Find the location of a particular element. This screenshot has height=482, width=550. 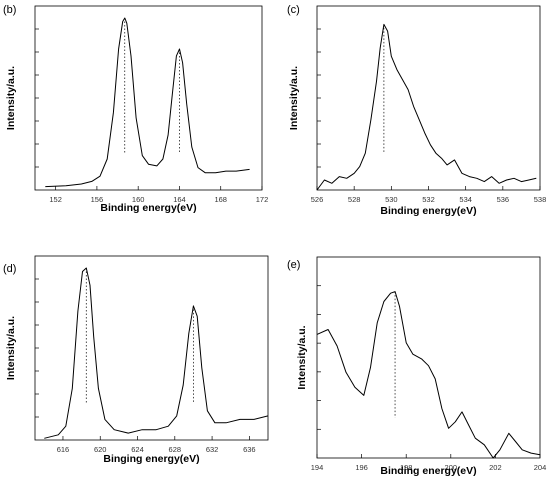

x-tick-label: 536 is located at coordinates (503, 199).